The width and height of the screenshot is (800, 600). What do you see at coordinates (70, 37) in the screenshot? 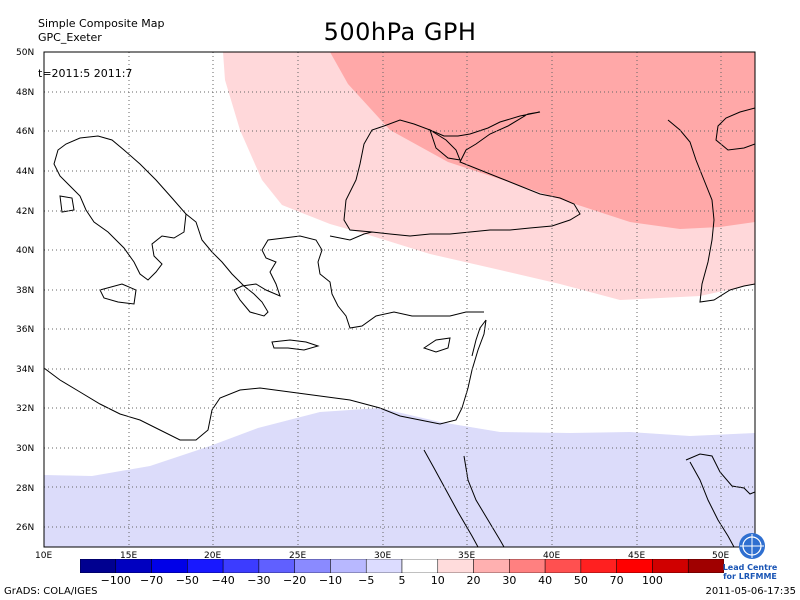
I see `map-source: GPC_Exeter` at bounding box center [70, 37].